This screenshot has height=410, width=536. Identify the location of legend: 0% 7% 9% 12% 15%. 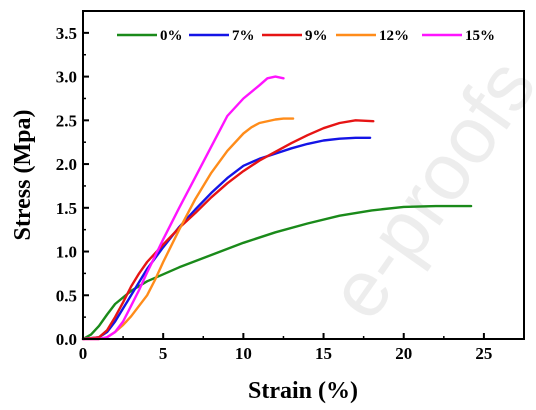
(306, 36).